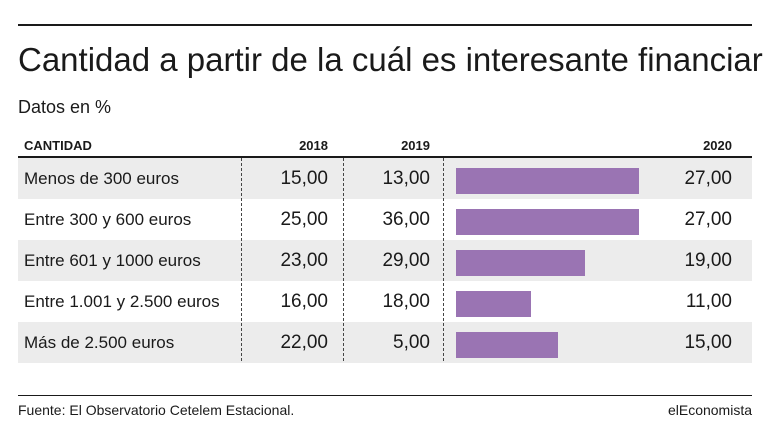 Image resolution: width=770 pixels, height=435 pixels. Describe the element at coordinates (708, 301) in the screenshot. I see `value-2020: 11,00` at that location.